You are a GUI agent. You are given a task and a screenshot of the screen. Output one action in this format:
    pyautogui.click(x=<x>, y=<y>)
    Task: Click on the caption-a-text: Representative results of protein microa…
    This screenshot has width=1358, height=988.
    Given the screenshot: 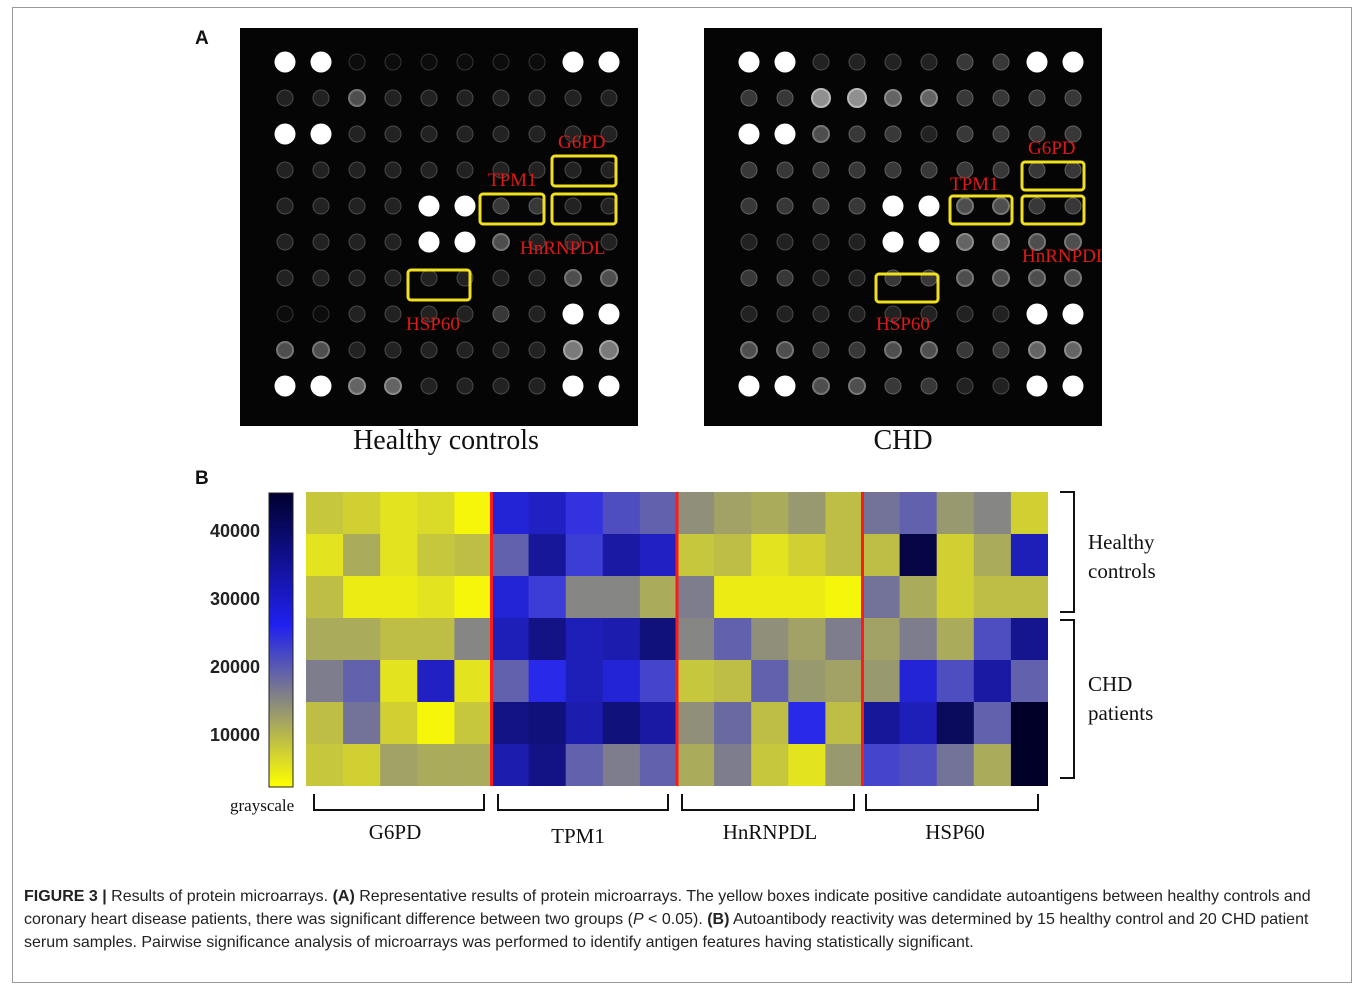 What is the action you would take?
    pyautogui.click(x=667, y=908)
    